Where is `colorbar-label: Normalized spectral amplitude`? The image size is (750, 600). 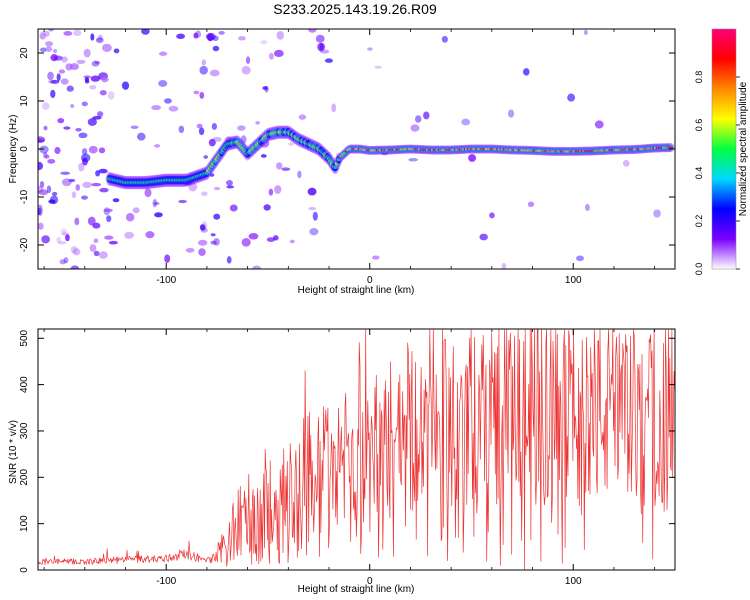 colorbar-label: Normalized spectral amplitude is located at coordinates (743, 148).